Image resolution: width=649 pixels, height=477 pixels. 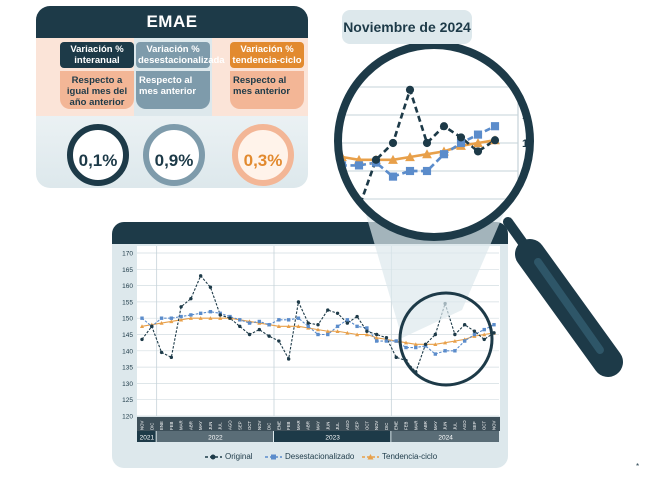 I want to click on y-tick-label: 160, so click(x=127, y=286).